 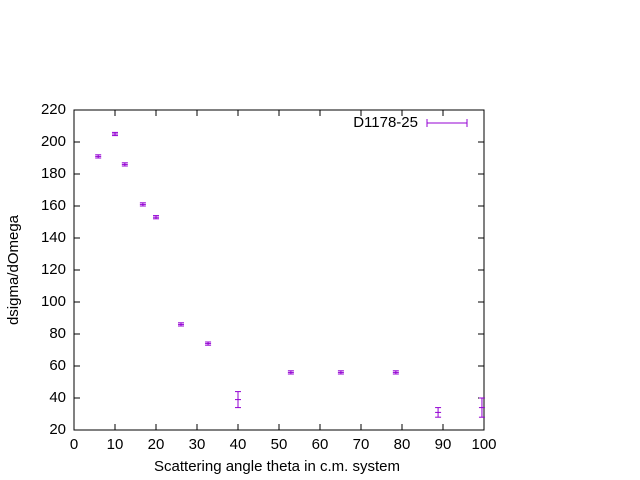 I want to click on y-tick-label: 100, so click(x=53, y=301).